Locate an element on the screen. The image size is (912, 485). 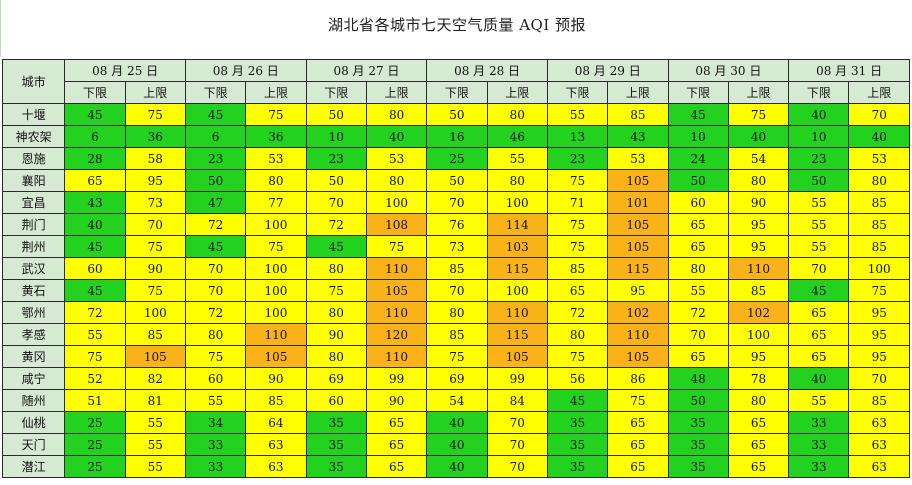
city-name-cell: 咸宁 is located at coordinates (33, 378).